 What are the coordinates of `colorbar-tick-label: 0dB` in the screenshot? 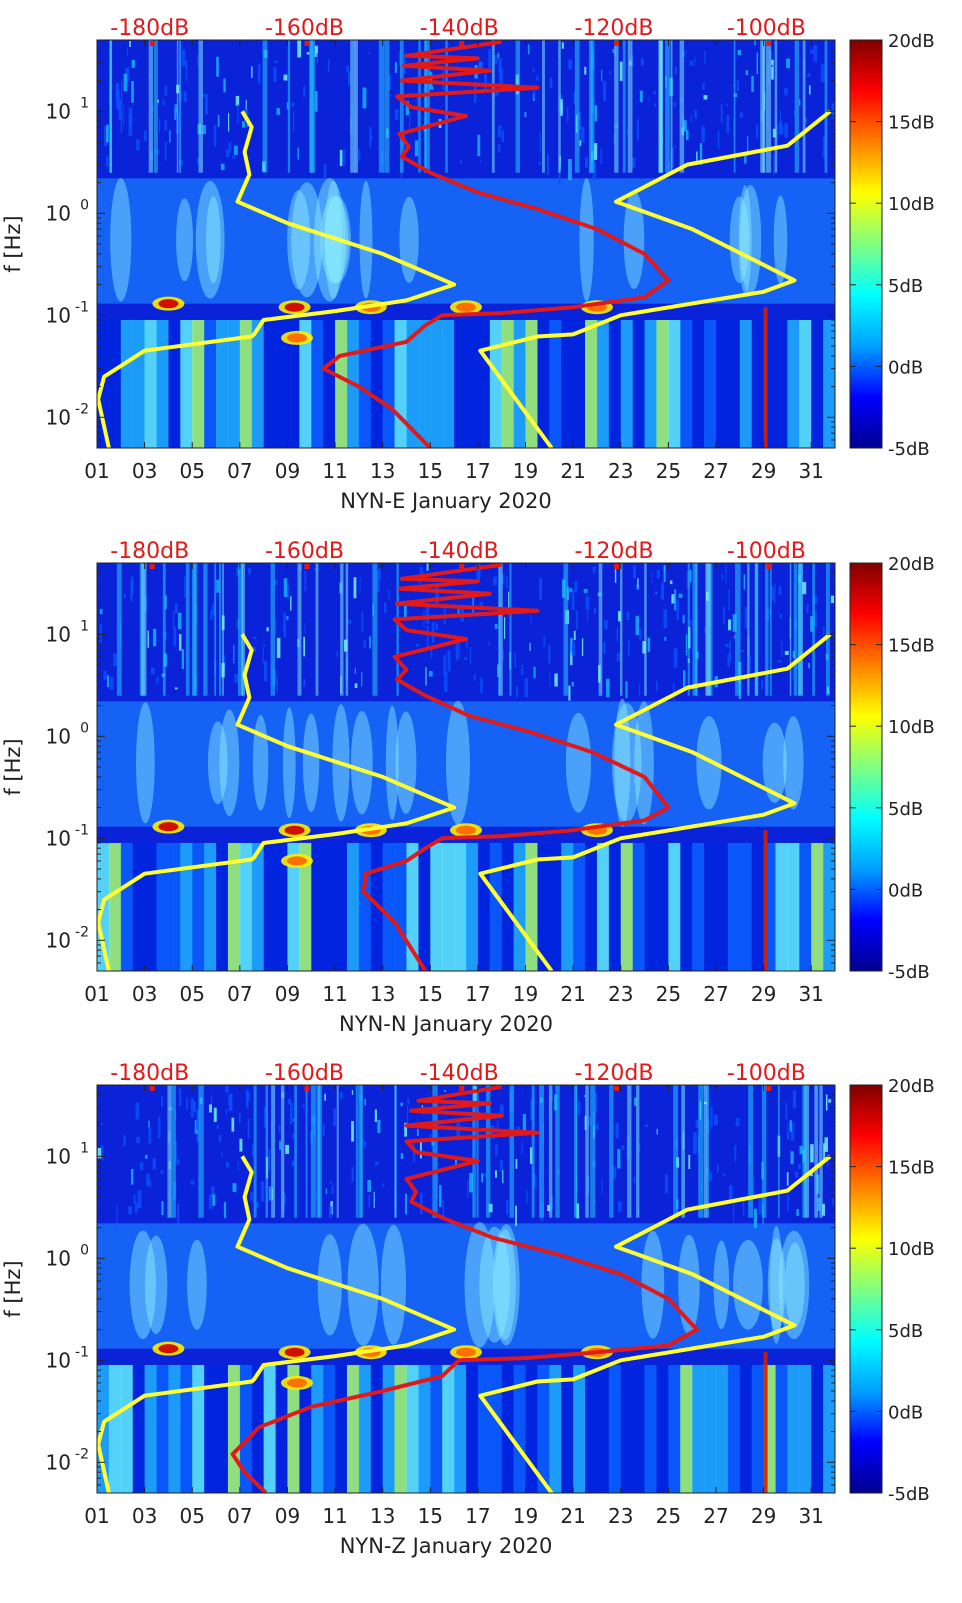 It's located at (905, 1412).